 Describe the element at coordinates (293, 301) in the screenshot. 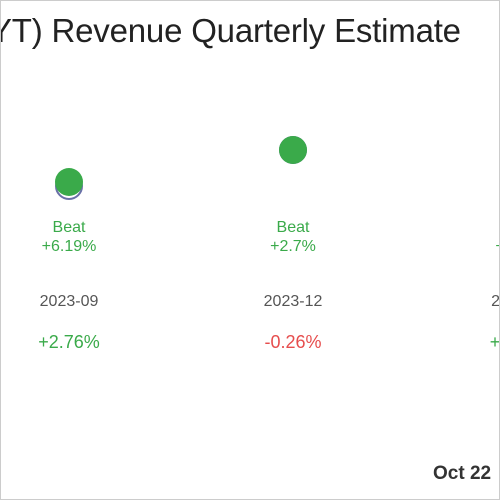

I see `period-label: 2023-12` at that location.